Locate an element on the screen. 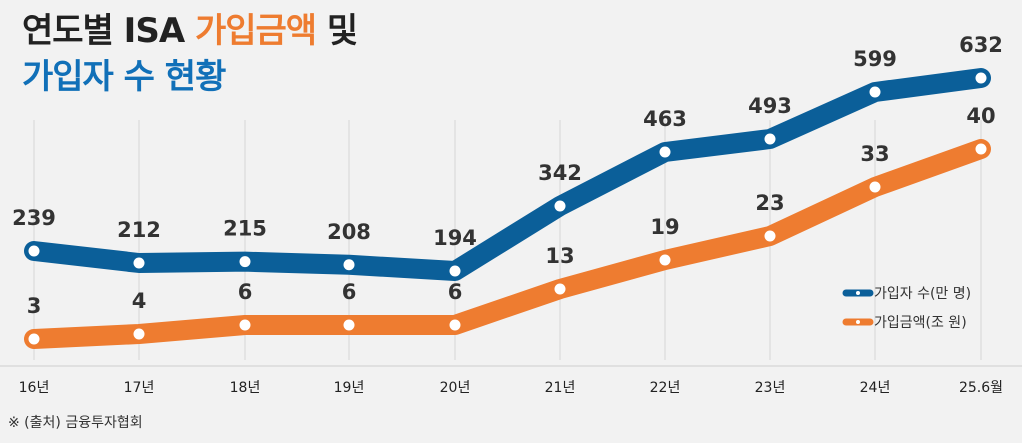 The width and height of the screenshot is (1022, 443). title-segment: 가입자 수 현황 is located at coordinates (124, 77).